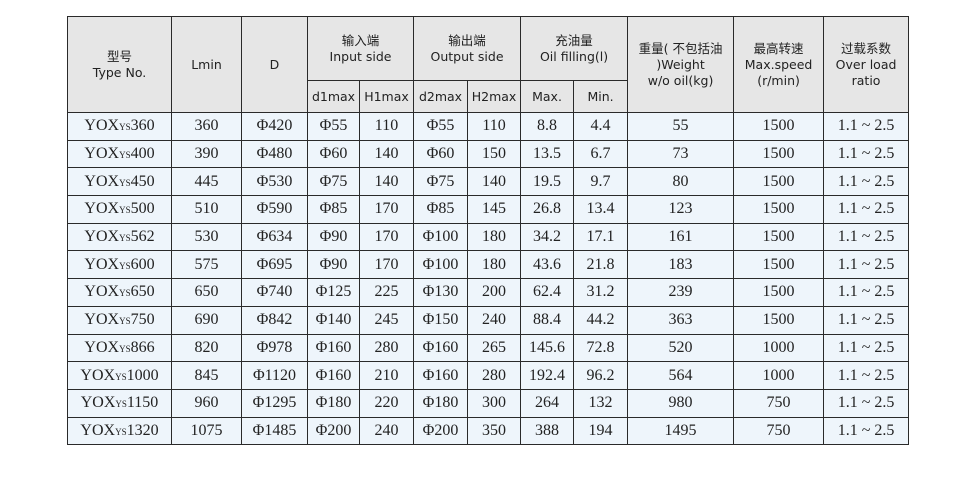  What do you see at coordinates (681, 182) in the screenshot?
I see `cell-w: 80` at bounding box center [681, 182].